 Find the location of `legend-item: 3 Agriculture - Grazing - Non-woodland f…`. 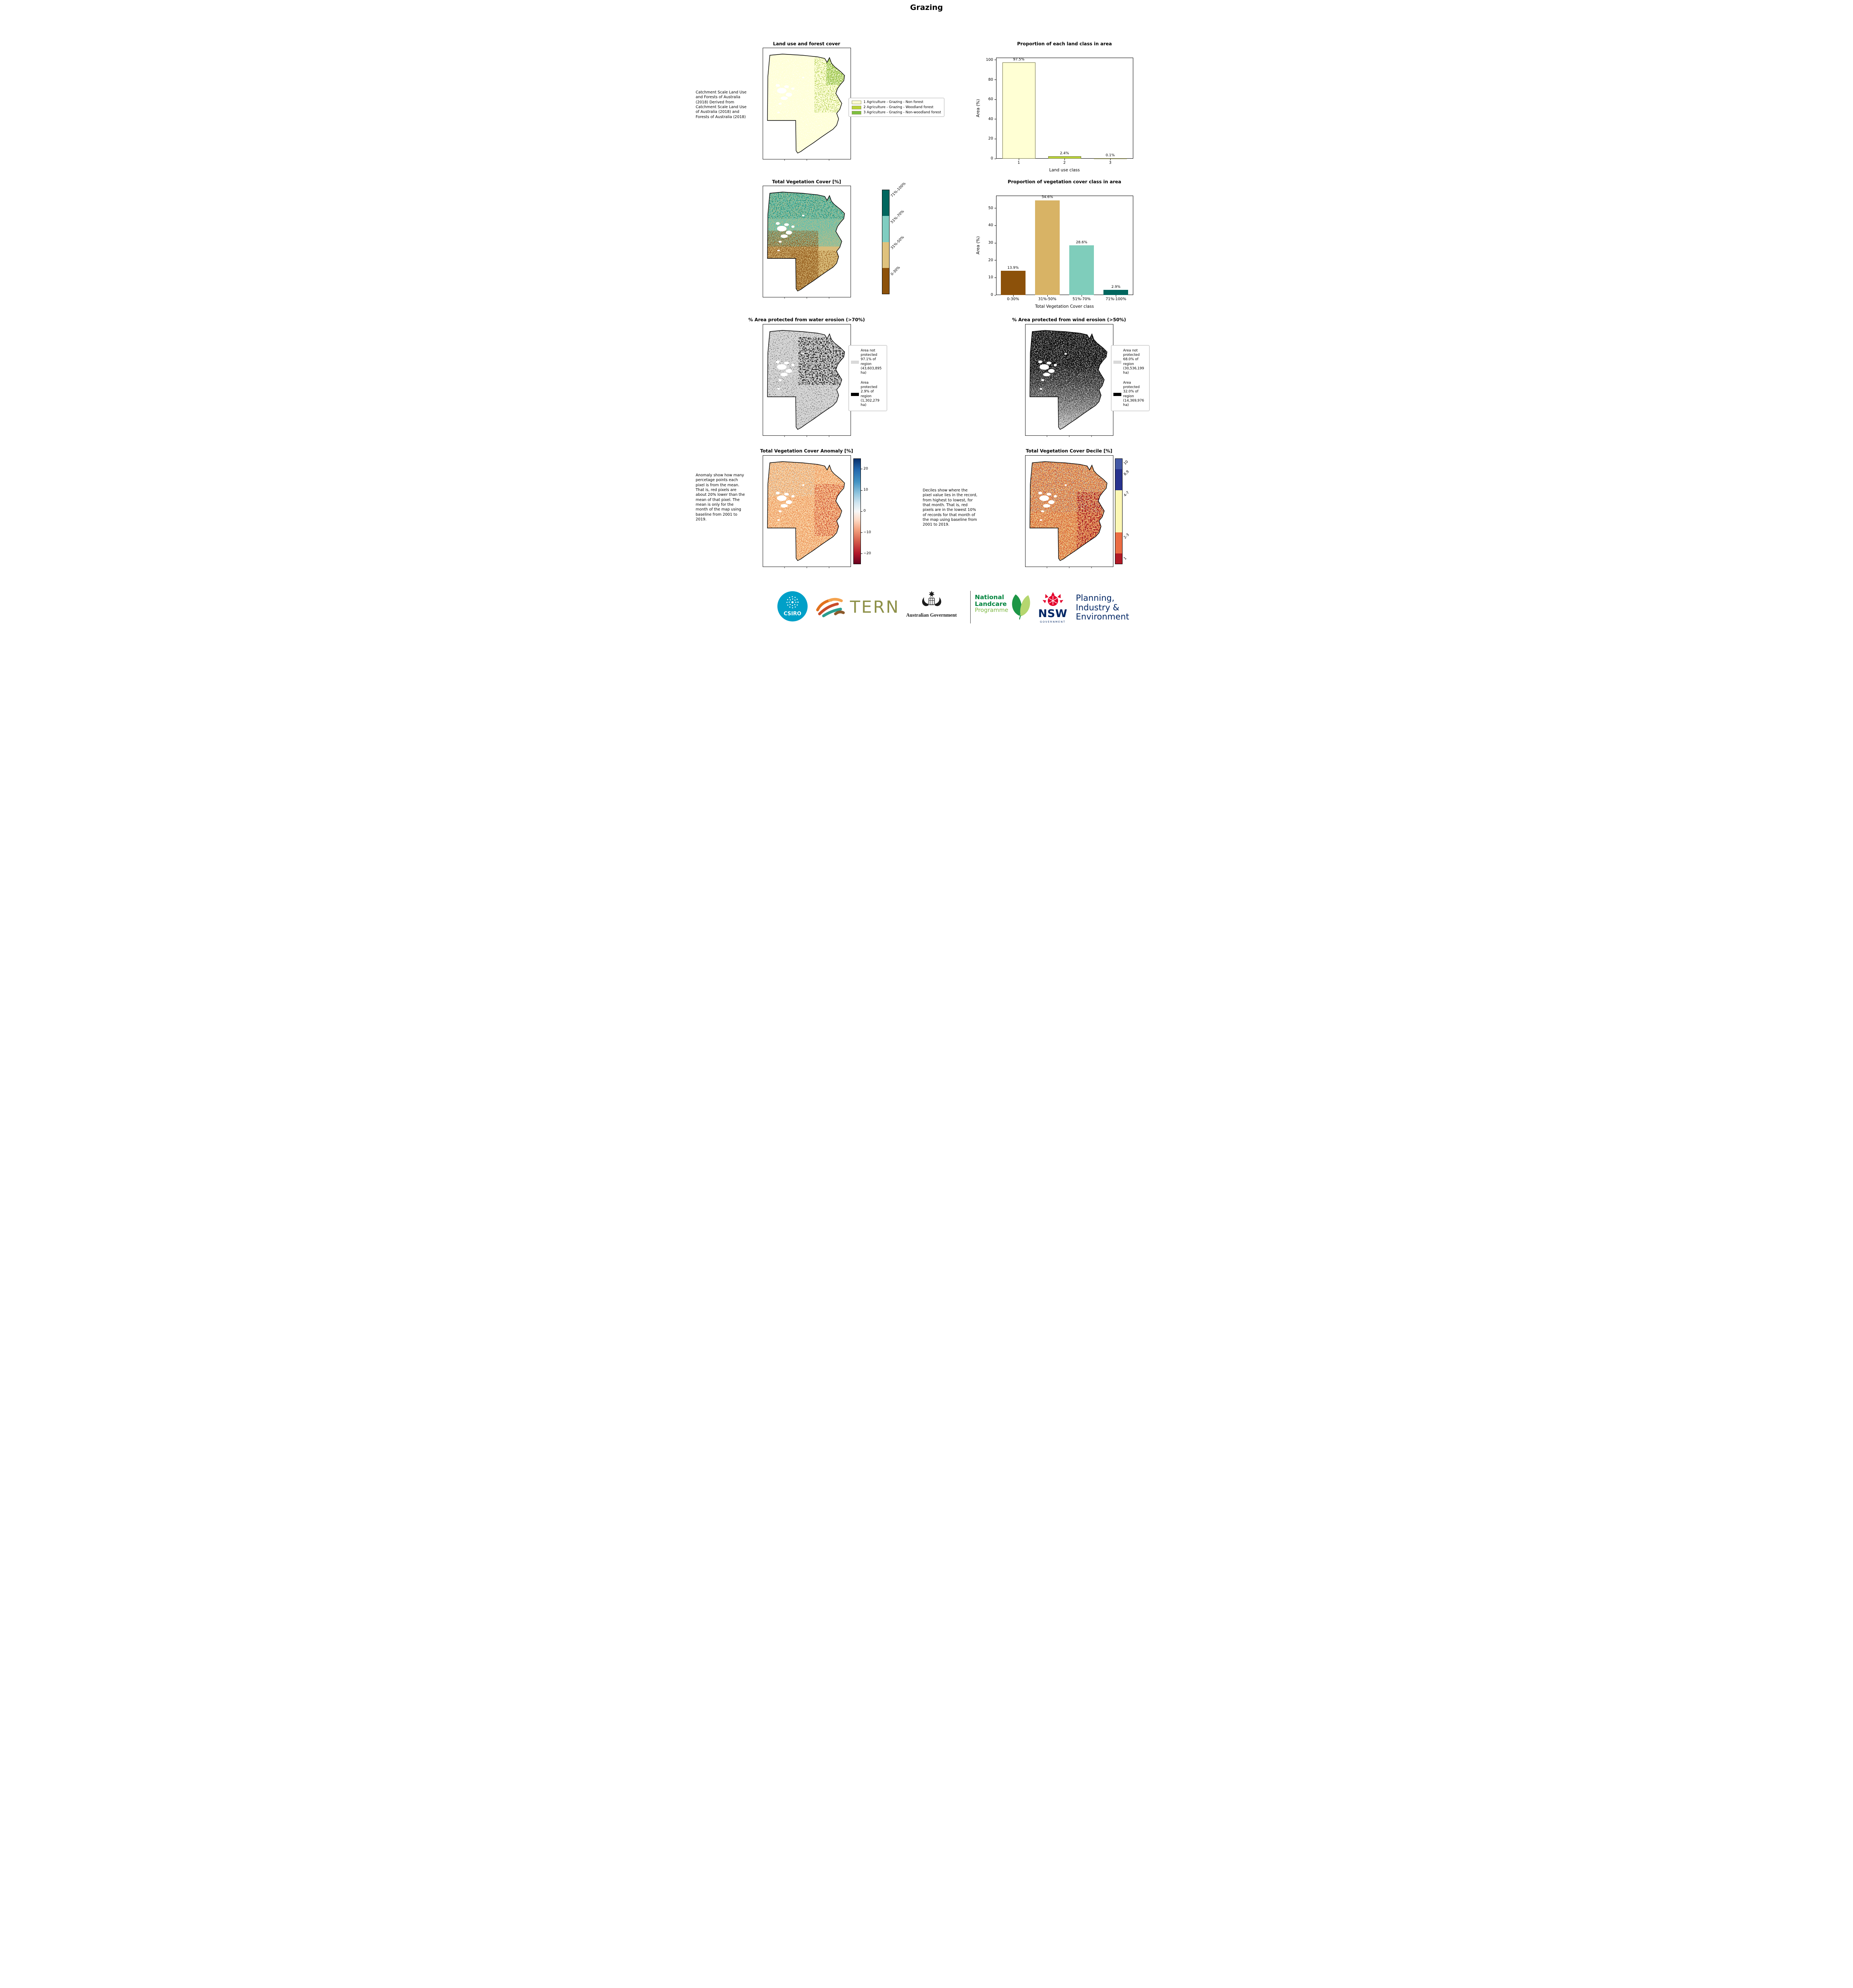

legend-item: 3 Agriculture - Grazing - Non-woodland f… is located at coordinates (896, 113).